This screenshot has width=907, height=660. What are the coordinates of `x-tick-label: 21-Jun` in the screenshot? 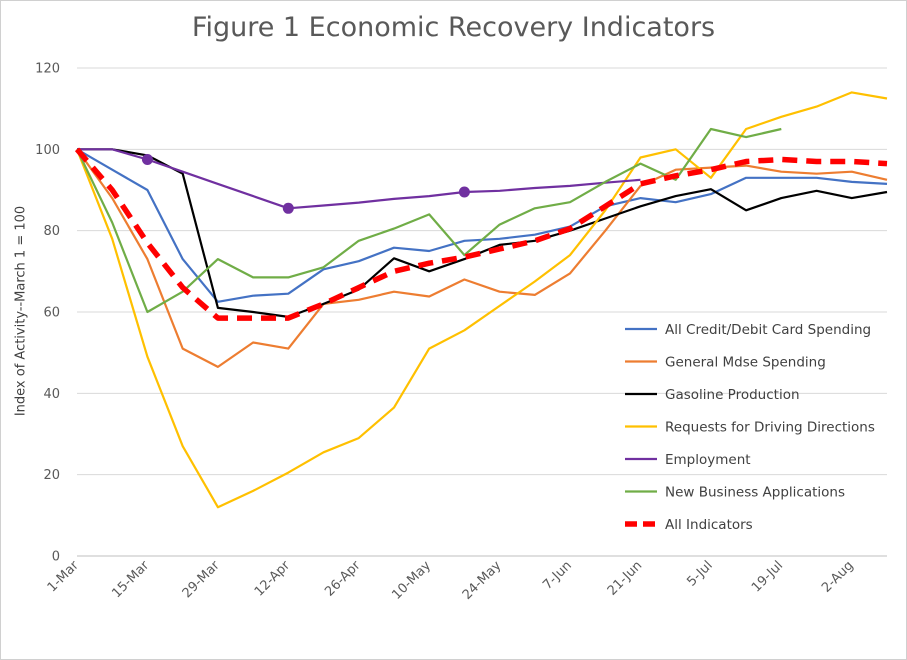 It's located at (625, 578).